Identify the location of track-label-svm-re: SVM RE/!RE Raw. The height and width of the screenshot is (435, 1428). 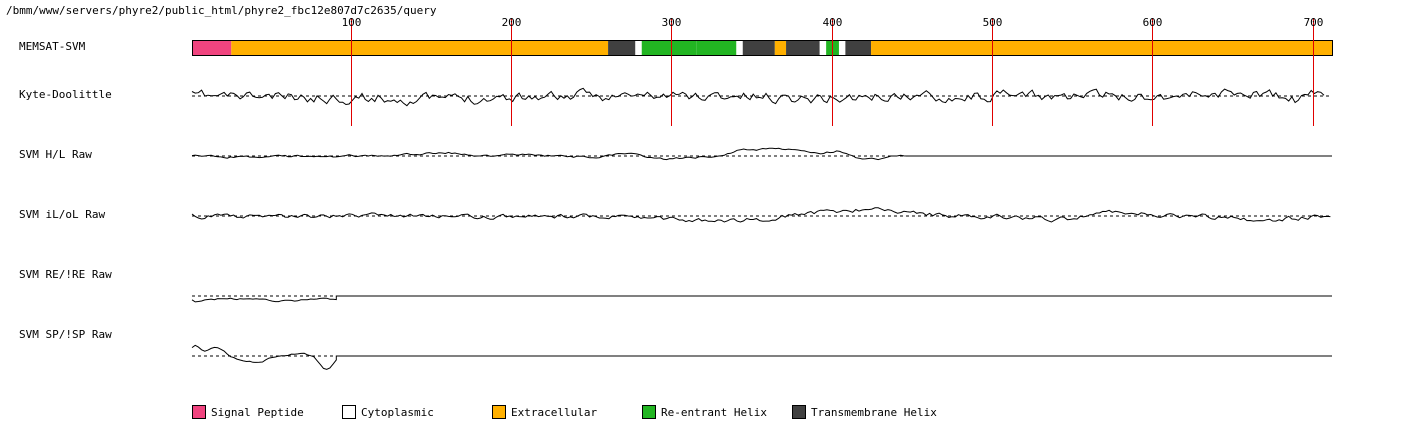
(65, 274).